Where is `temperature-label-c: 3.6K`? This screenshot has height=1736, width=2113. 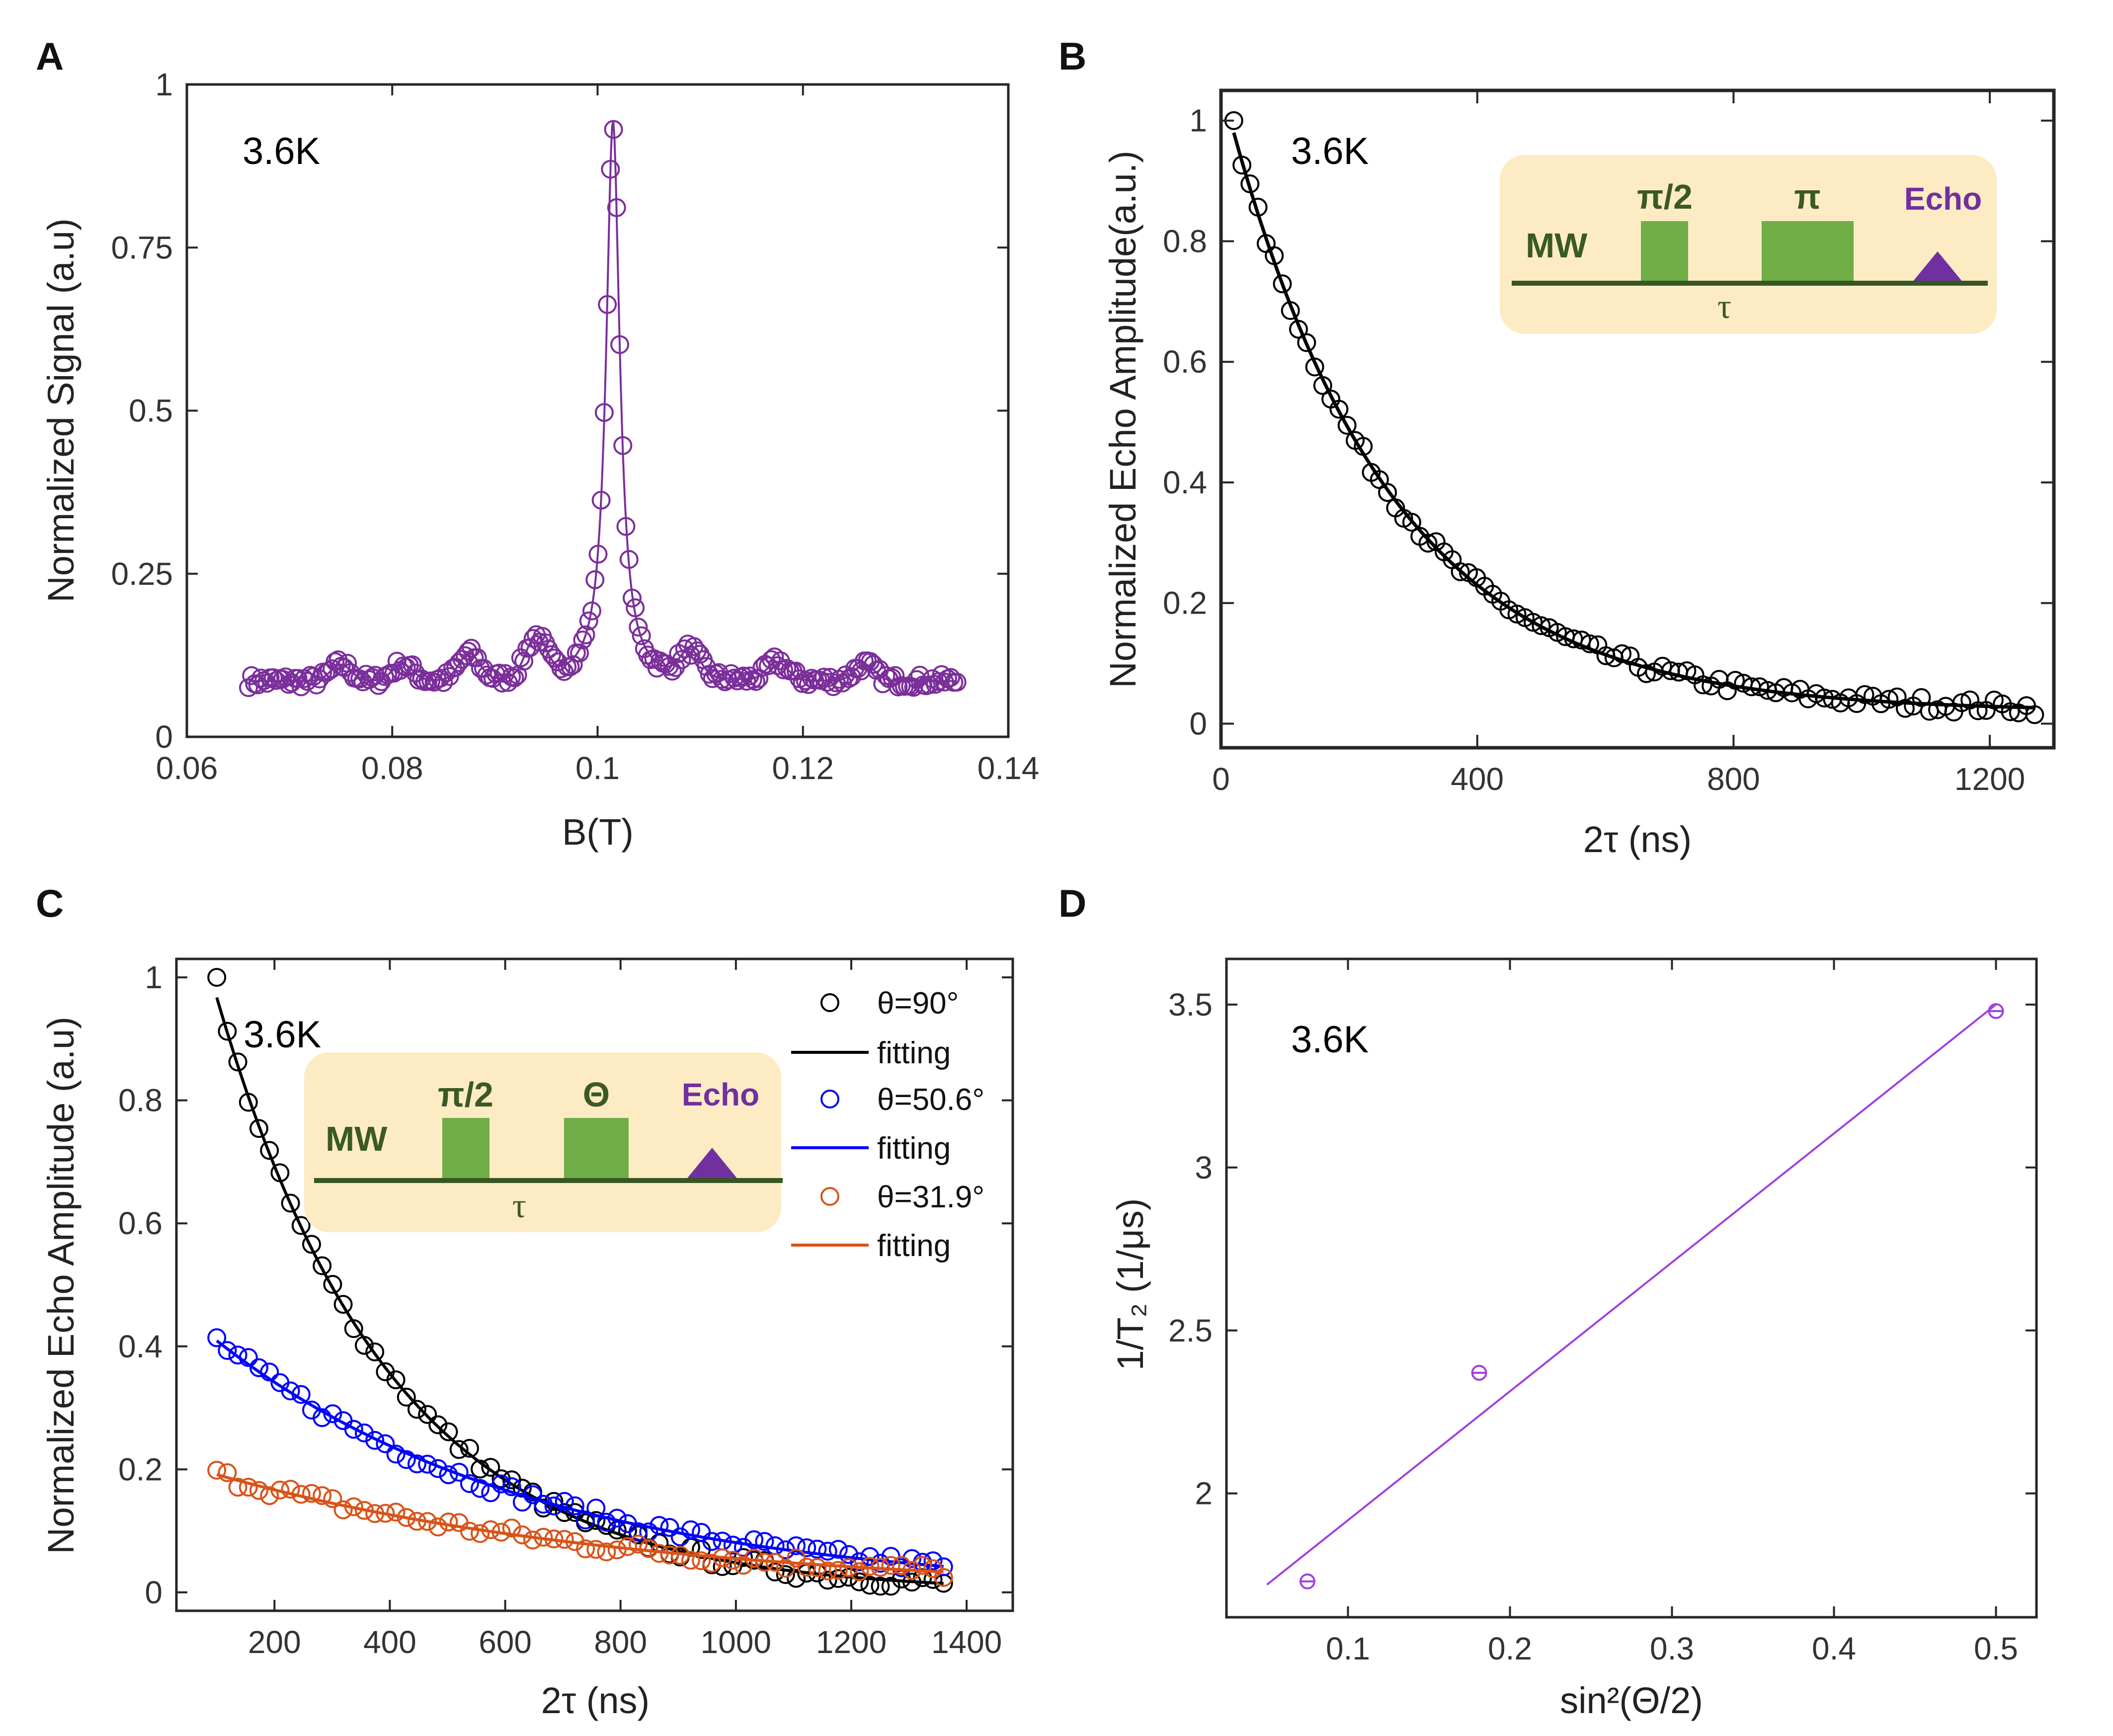
temperature-label-c: 3.6K is located at coordinates (283, 1035).